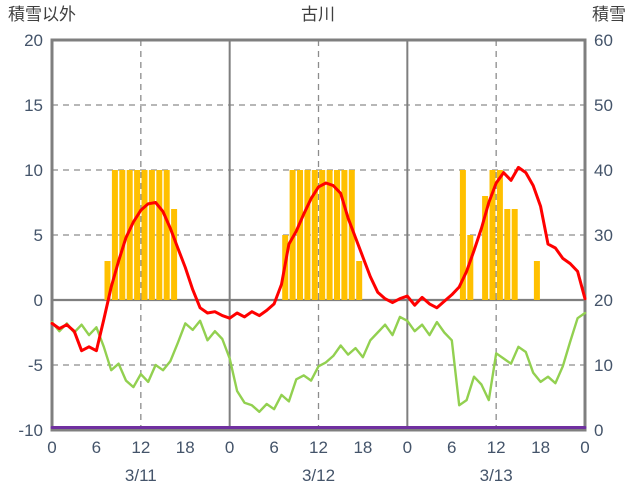 Image resolution: width=636 pixels, height=501 pixels. I want to click on date-labels: 3/11 3/12 3/13, so click(319, 475).